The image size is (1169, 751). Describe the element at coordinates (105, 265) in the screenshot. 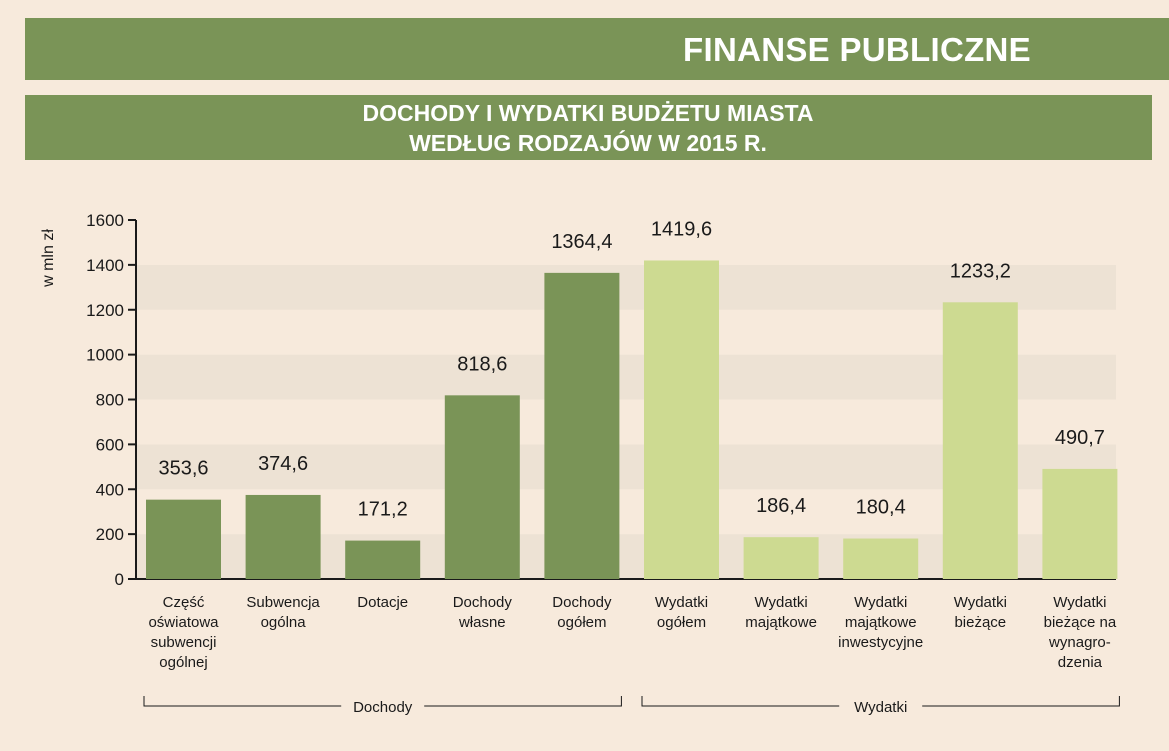

I see `y-tick-label: 1400` at that location.